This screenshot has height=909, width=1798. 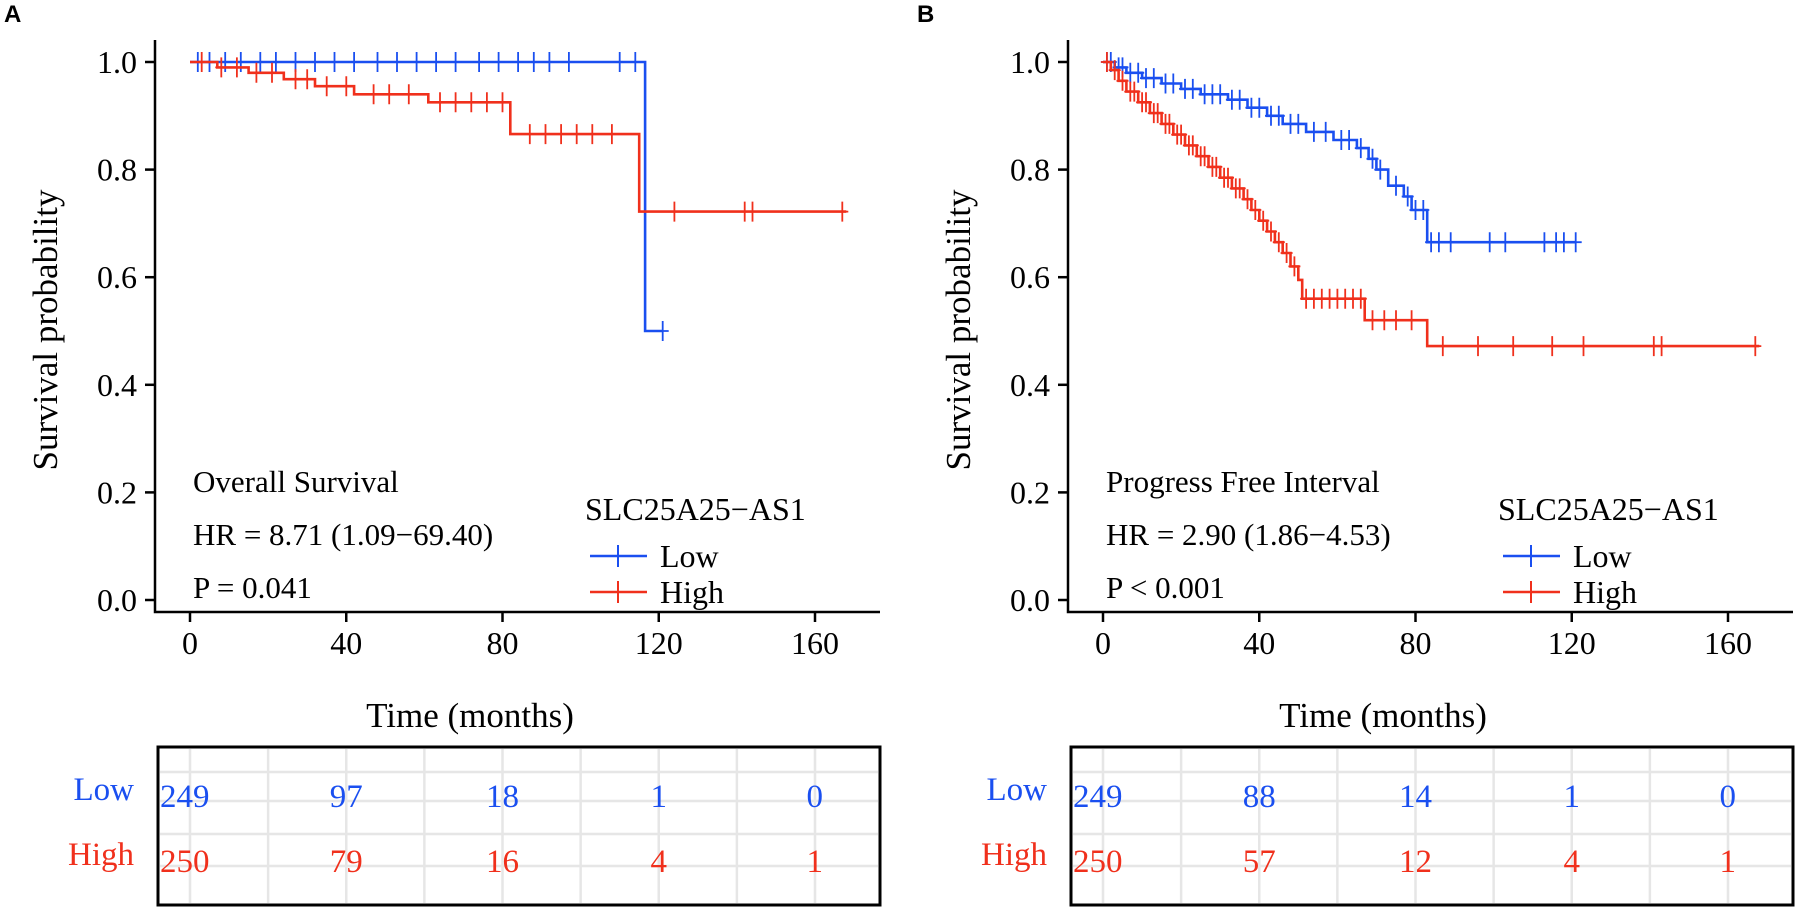 I want to click on risk-count-low: 18, so click(x=502, y=797).